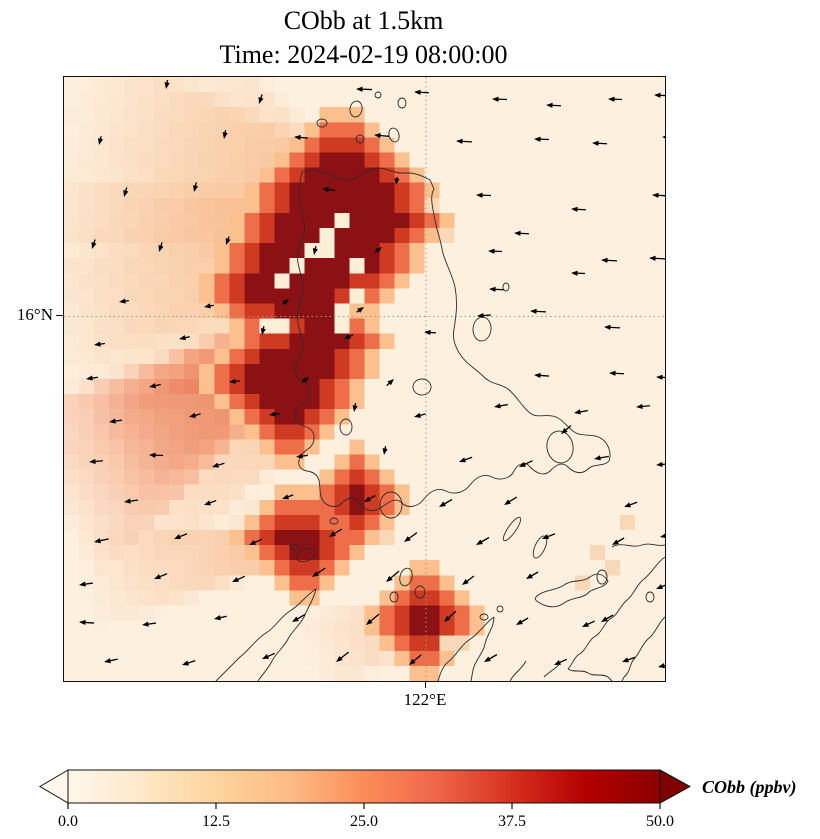 Image resolution: width=820 pixels, height=839 pixels. I want to click on x-tick-label: 122°E, so click(425, 699).